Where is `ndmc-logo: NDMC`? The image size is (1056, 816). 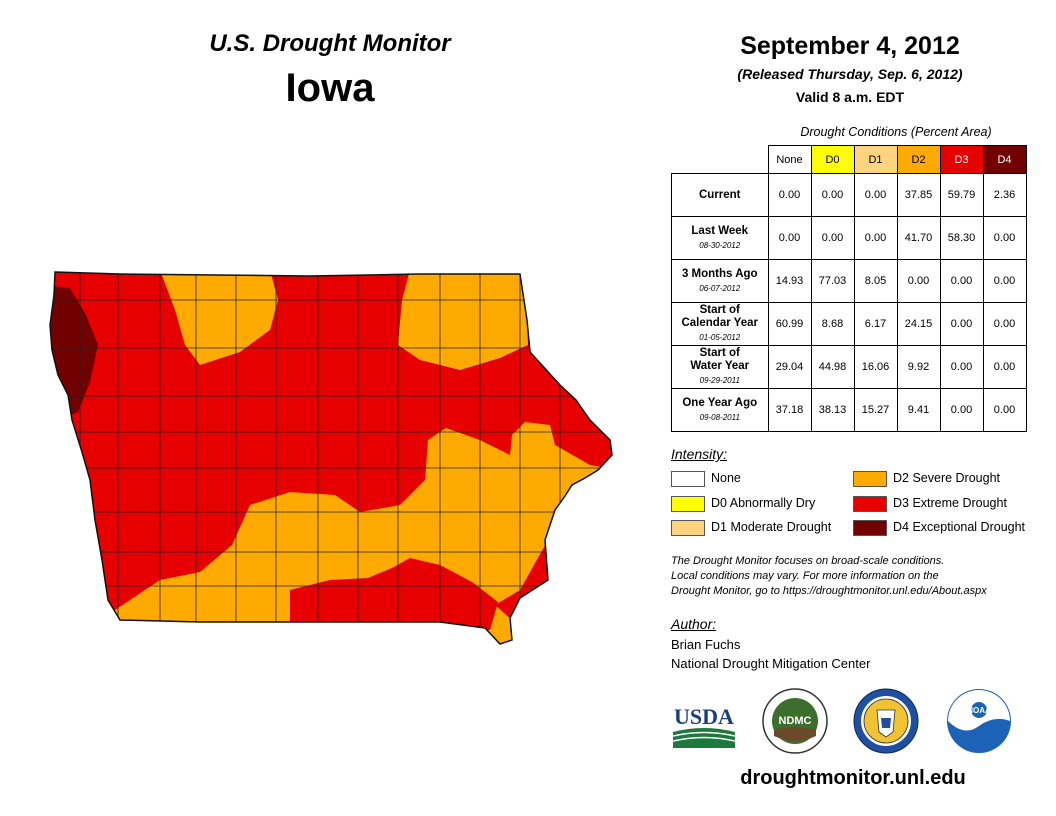 ndmc-logo: NDMC is located at coordinates (795, 721).